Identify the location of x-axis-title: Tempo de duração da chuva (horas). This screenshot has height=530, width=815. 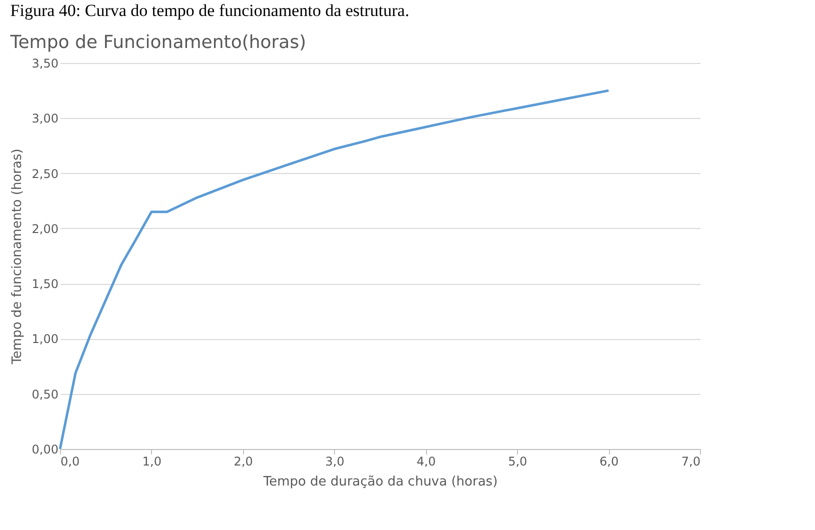
(380, 482).